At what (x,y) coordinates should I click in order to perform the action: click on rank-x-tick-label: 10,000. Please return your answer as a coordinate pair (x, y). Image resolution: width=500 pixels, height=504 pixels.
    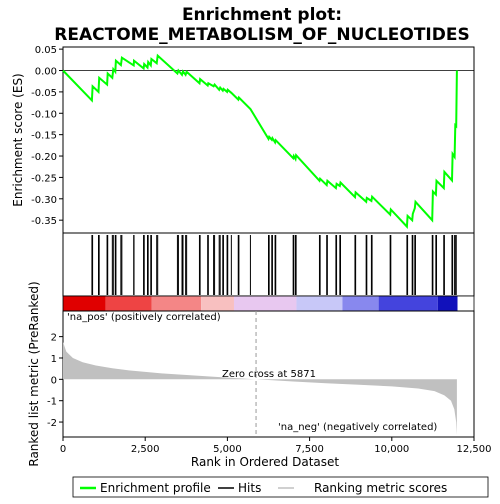
    Looking at the image, I should click on (391, 449).